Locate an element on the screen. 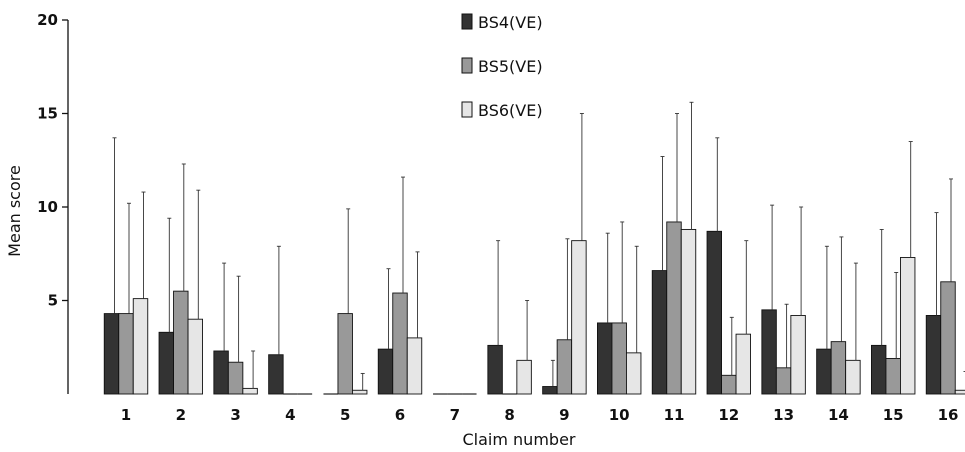  y-tick-label: 20 is located at coordinates (47, 20).